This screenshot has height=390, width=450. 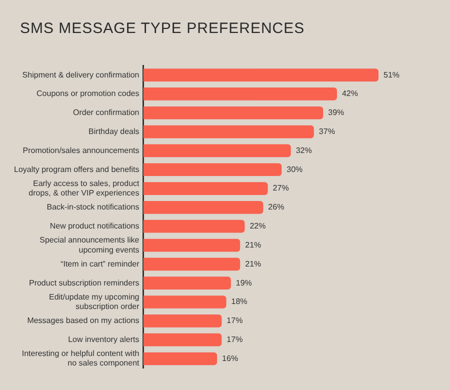 What do you see at coordinates (350, 93) in the screenshot?
I see `data-label: 42%` at bounding box center [350, 93].